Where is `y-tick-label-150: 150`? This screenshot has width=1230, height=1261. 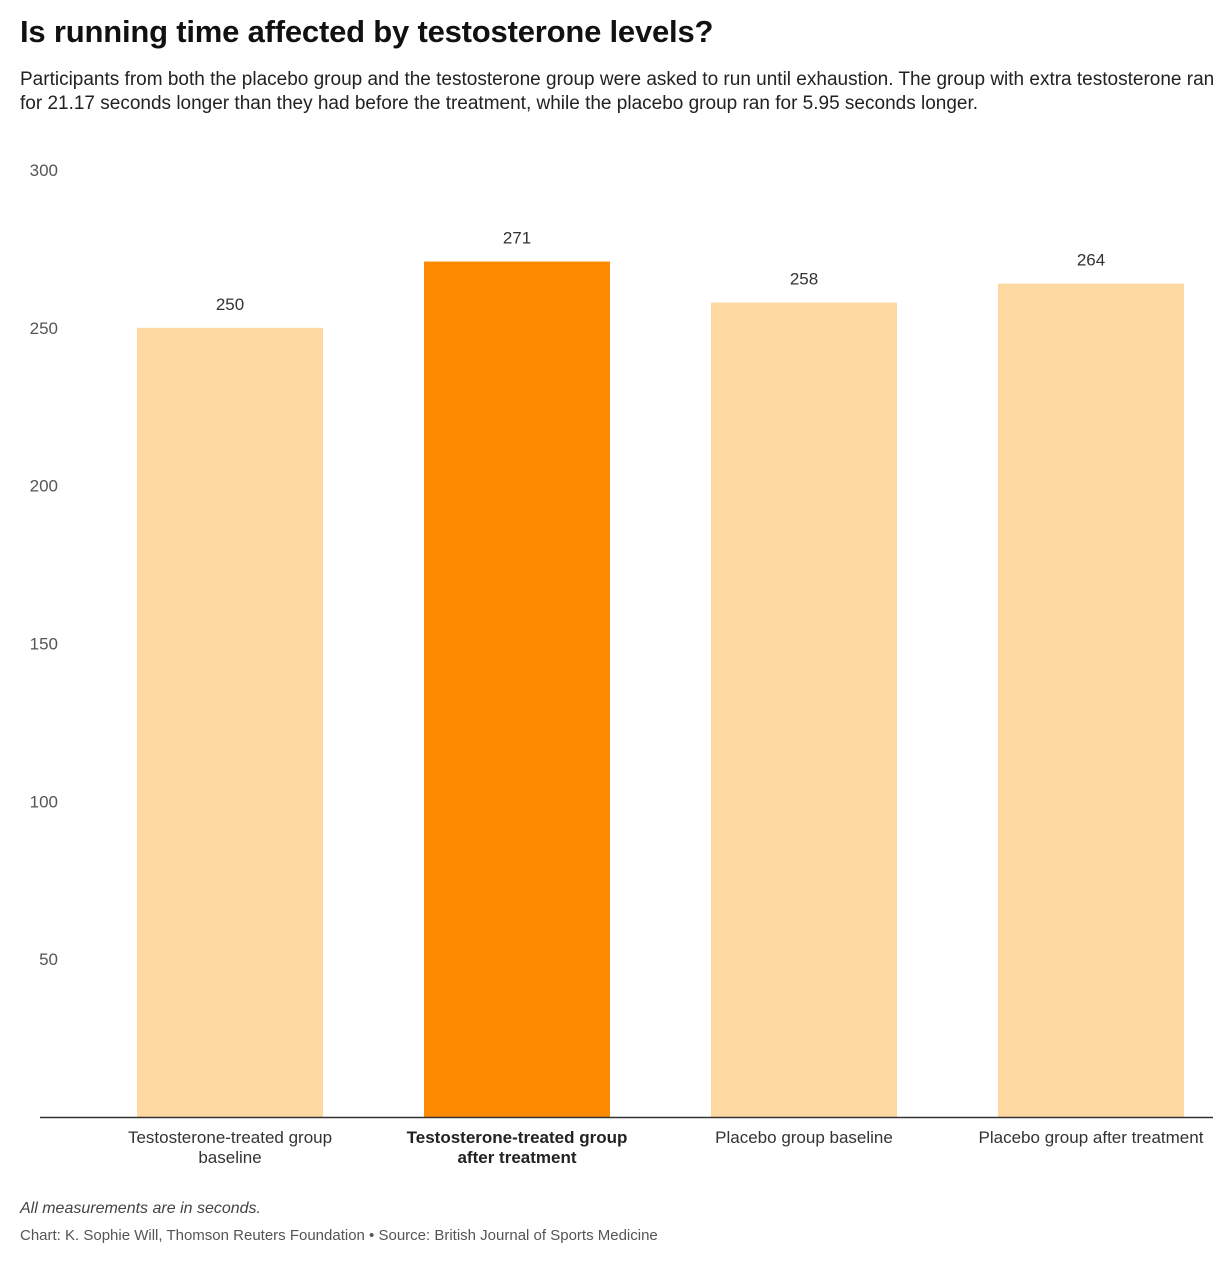
y-tick-label-150: 150 is located at coordinates (44, 644).